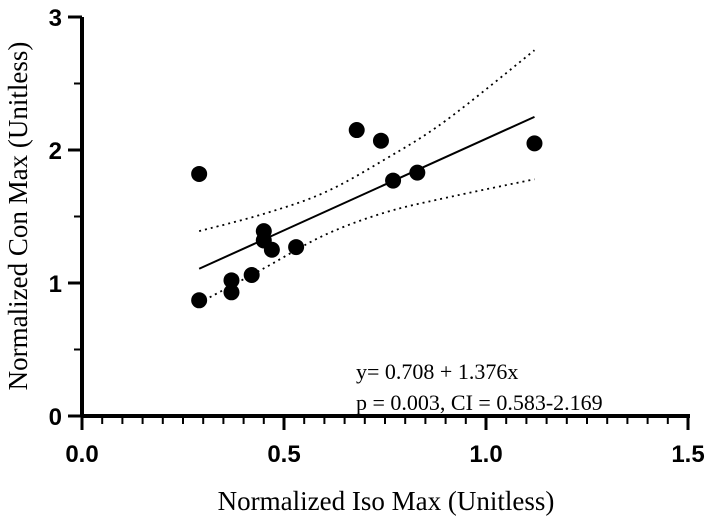 Image resolution: width=709 pixels, height=523 pixels. I want to click on x-ticks: 0.0 0.5 1.0 1.5, so click(385, 442).